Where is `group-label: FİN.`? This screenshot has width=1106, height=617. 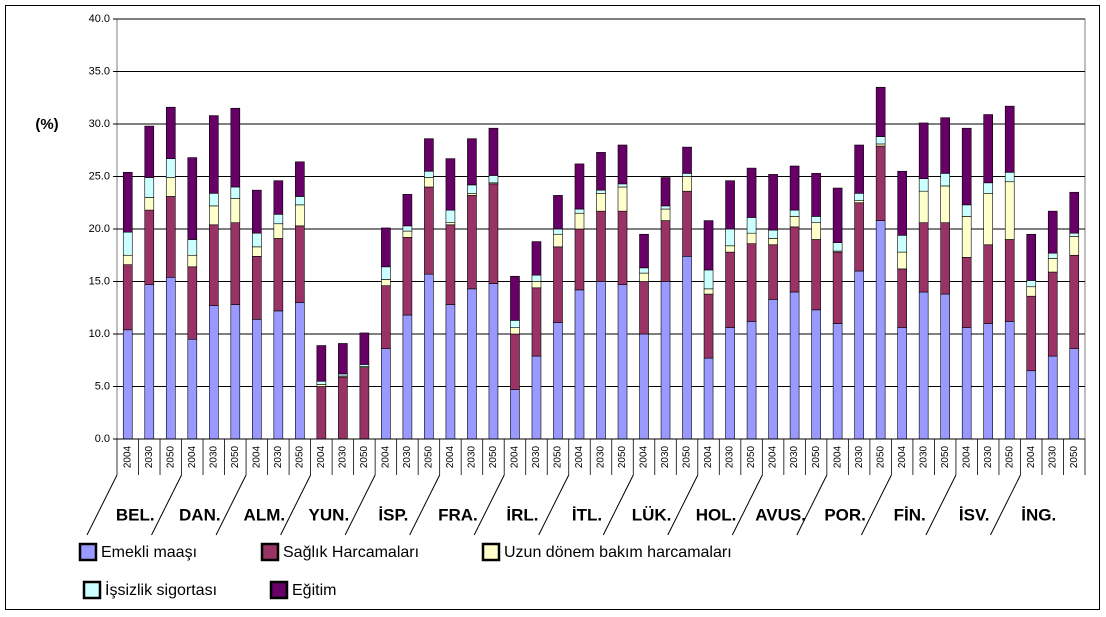
group-label: FİN. is located at coordinates (910, 514).